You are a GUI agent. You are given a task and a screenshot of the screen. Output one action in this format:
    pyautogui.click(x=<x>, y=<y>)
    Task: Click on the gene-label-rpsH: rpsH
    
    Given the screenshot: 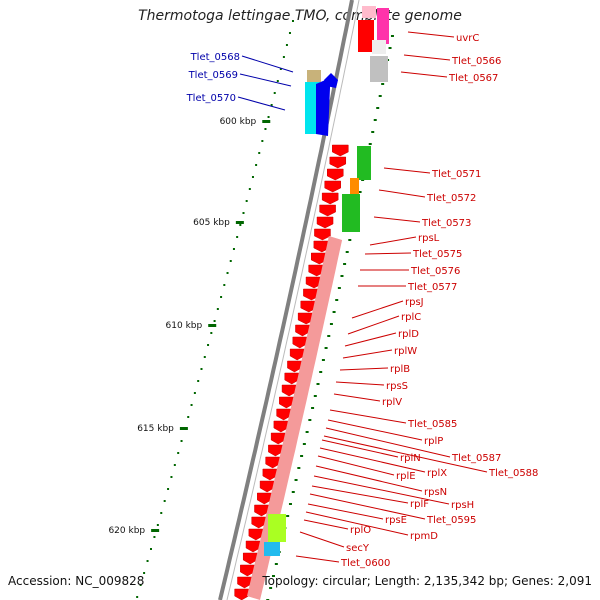 What is the action you would take?
    pyautogui.click(x=462, y=505)
    